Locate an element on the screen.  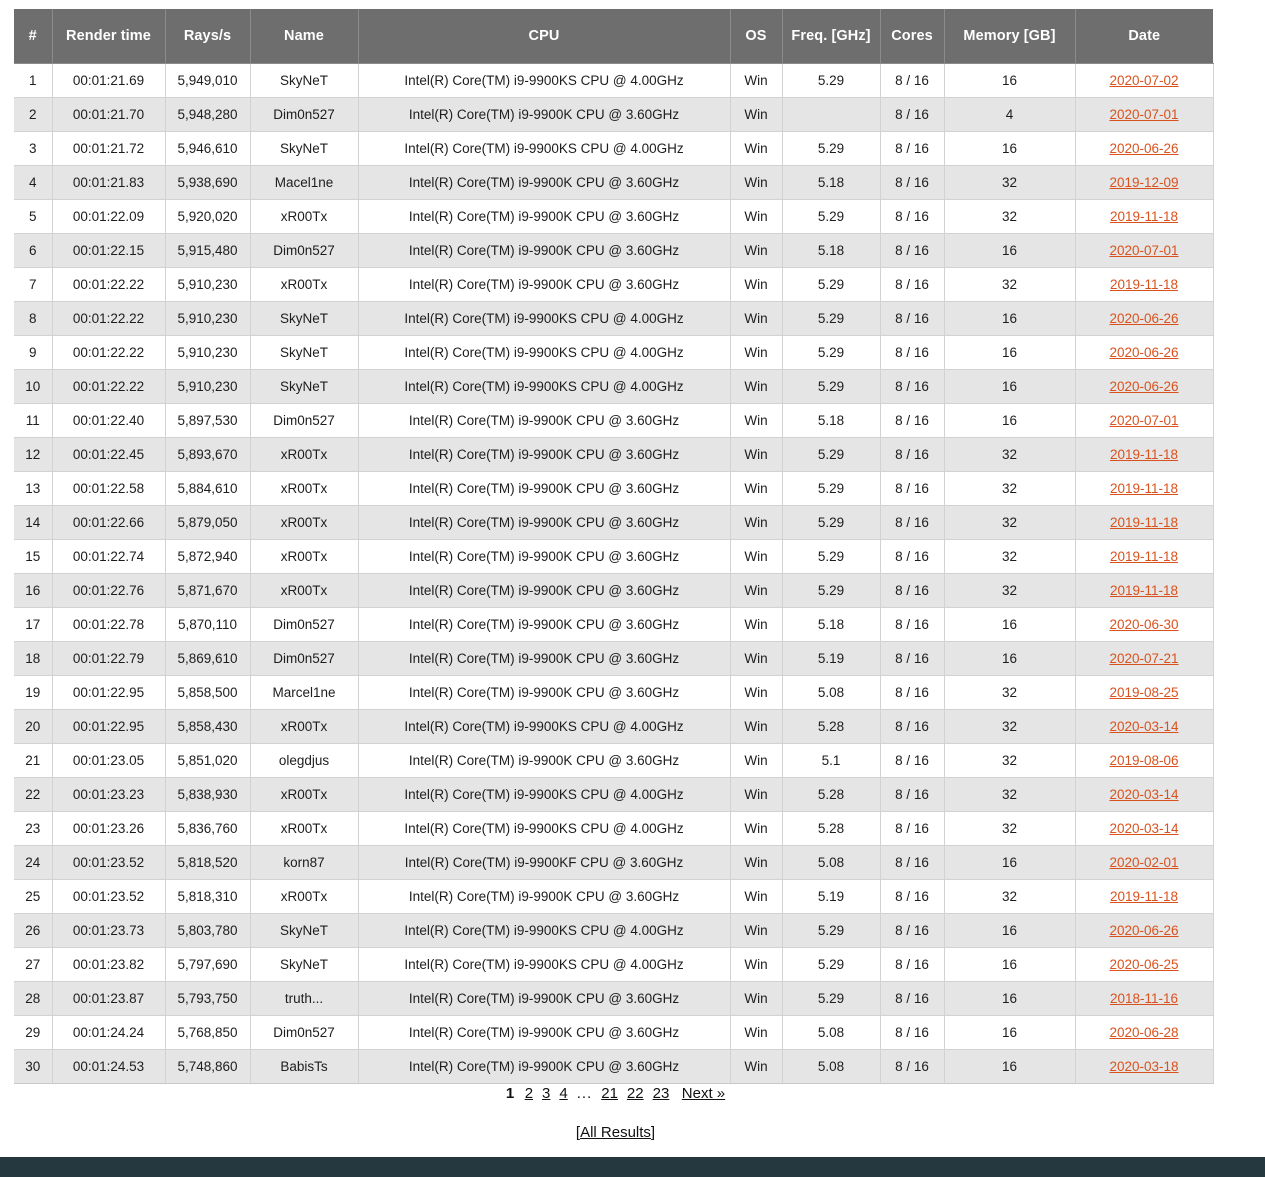
cell-date: 2020-06-28 is located at coordinates (1144, 1032).